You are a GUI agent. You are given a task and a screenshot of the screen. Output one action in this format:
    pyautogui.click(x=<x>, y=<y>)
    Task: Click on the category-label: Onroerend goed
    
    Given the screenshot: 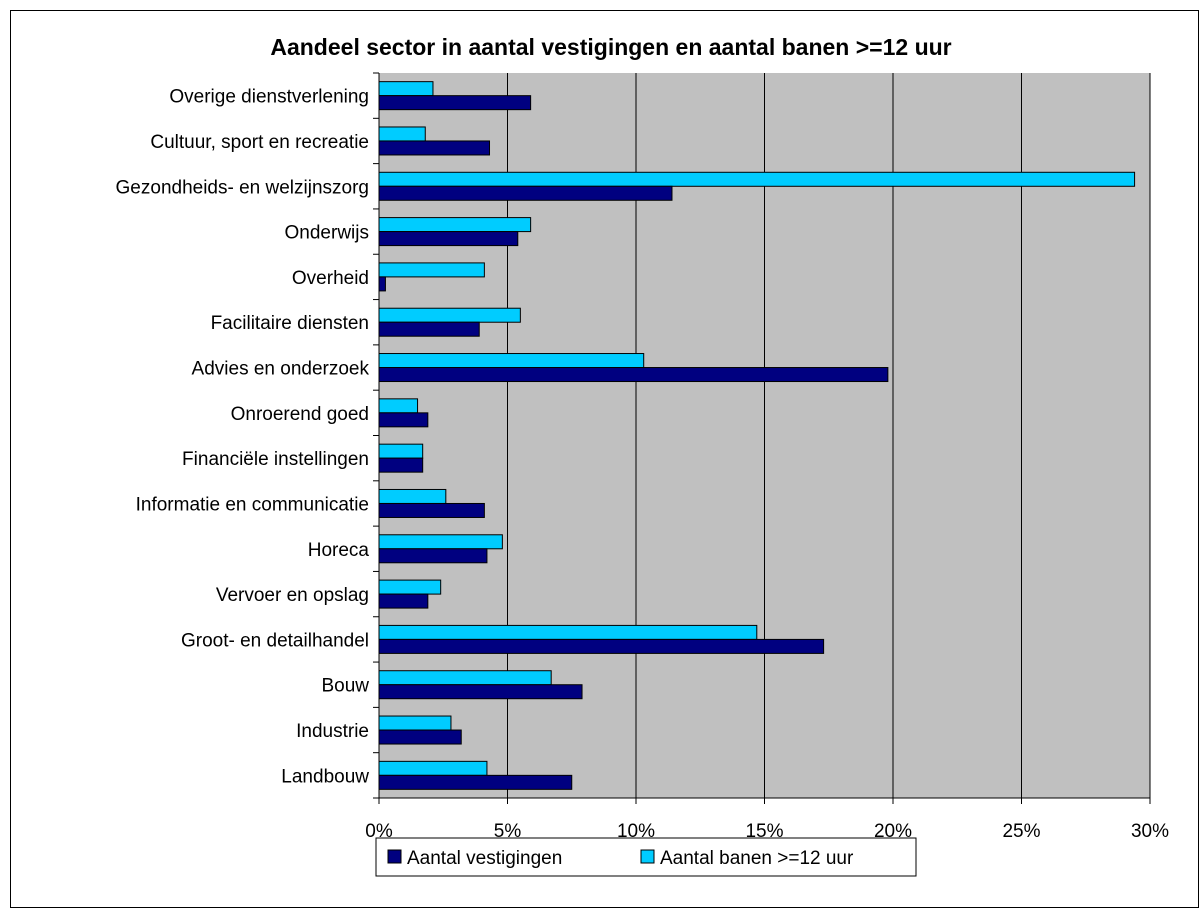 What is the action you would take?
    pyautogui.click(x=300, y=414)
    